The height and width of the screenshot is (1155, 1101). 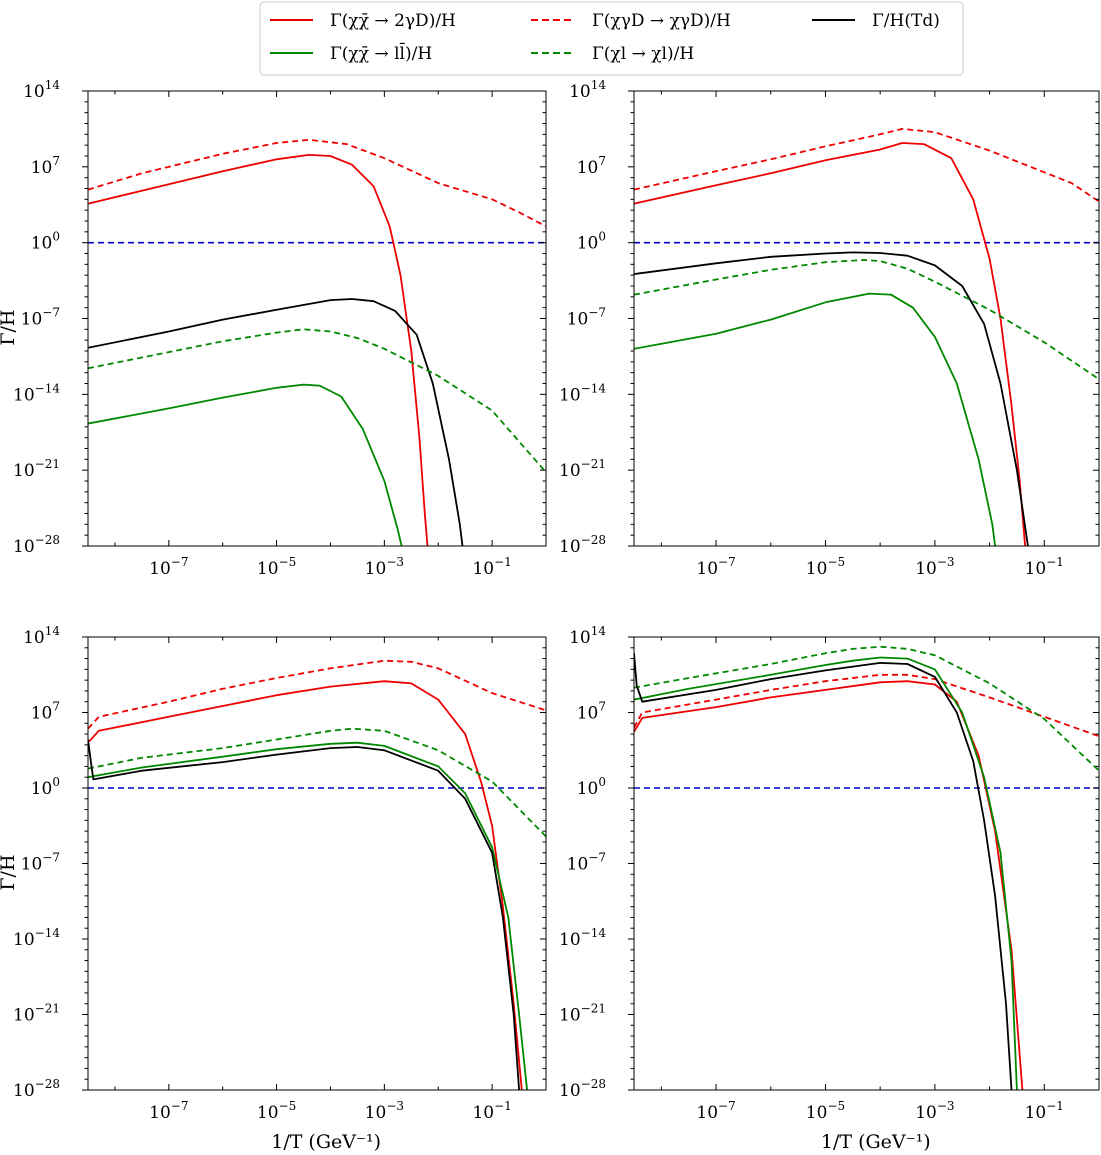 I want to click on y-tick-label-exp: −28, so click(x=47, y=540).